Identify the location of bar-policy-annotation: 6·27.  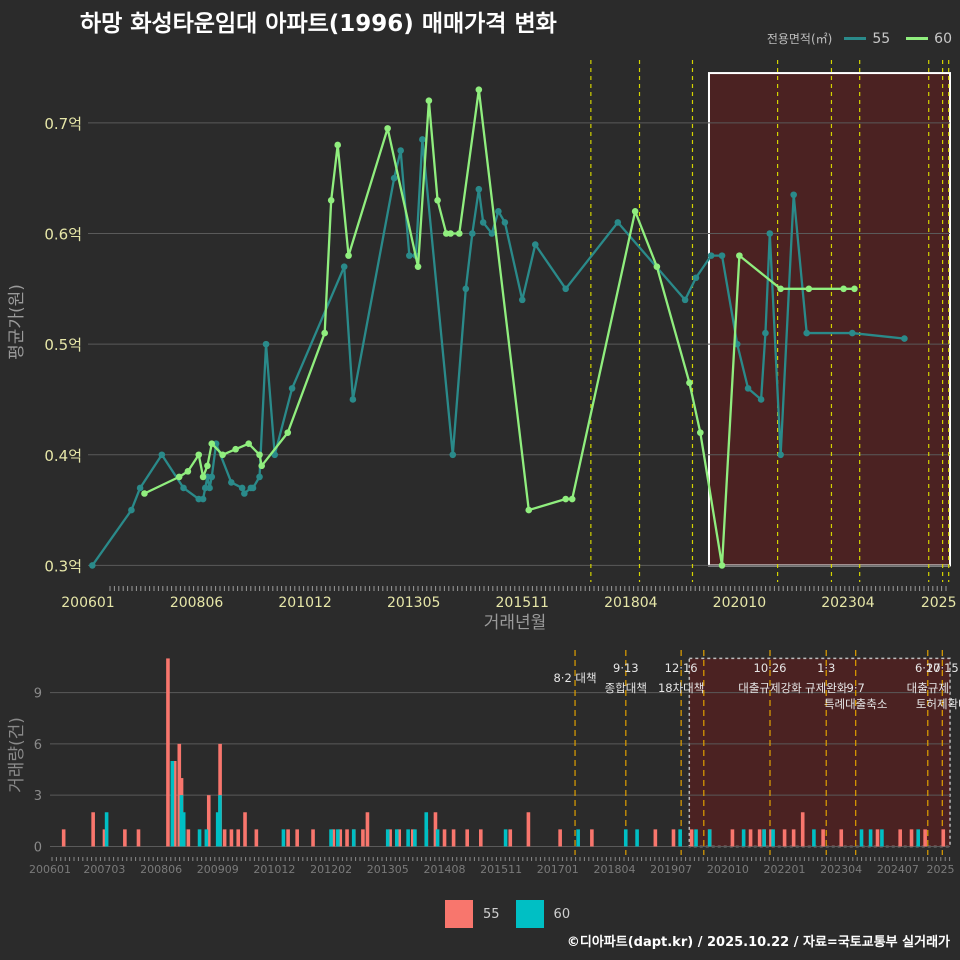
(928, 668).